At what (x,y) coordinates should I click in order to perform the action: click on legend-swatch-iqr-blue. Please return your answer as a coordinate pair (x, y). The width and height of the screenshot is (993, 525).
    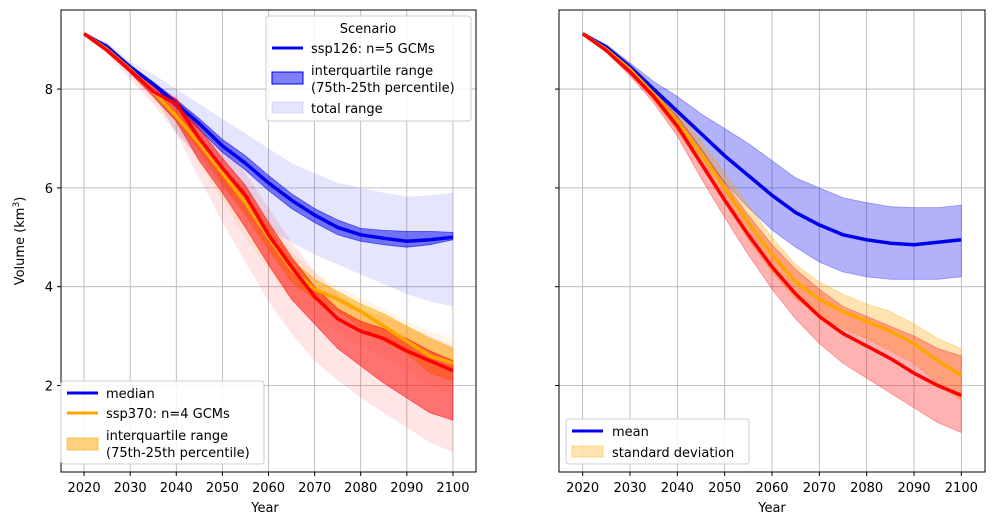
    Looking at the image, I should click on (287, 78).